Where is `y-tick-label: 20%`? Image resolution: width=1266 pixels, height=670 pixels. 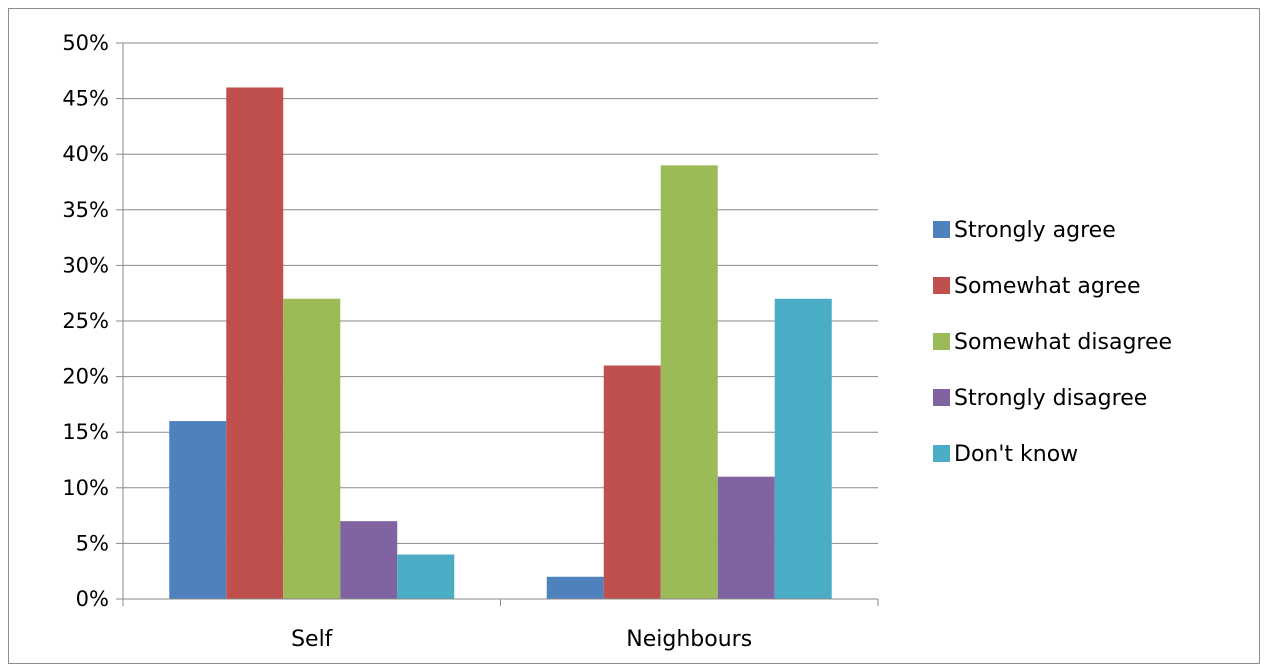 y-tick-label: 20% is located at coordinates (85, 377).